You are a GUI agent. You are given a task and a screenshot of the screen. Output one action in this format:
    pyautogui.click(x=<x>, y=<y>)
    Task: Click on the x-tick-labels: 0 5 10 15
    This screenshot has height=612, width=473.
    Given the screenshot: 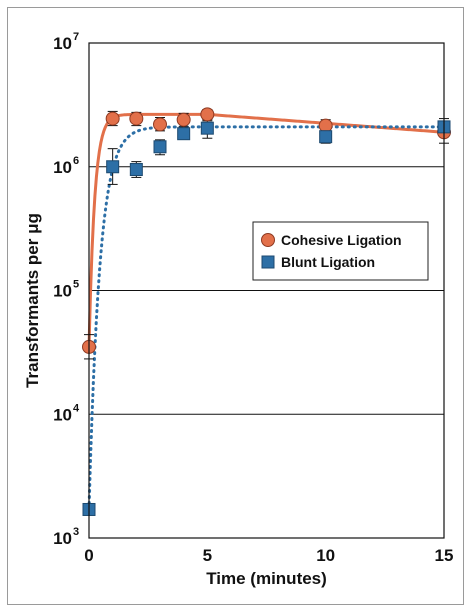 What is the action you would take?
    pyautogui.click(x=268, y=555)
    